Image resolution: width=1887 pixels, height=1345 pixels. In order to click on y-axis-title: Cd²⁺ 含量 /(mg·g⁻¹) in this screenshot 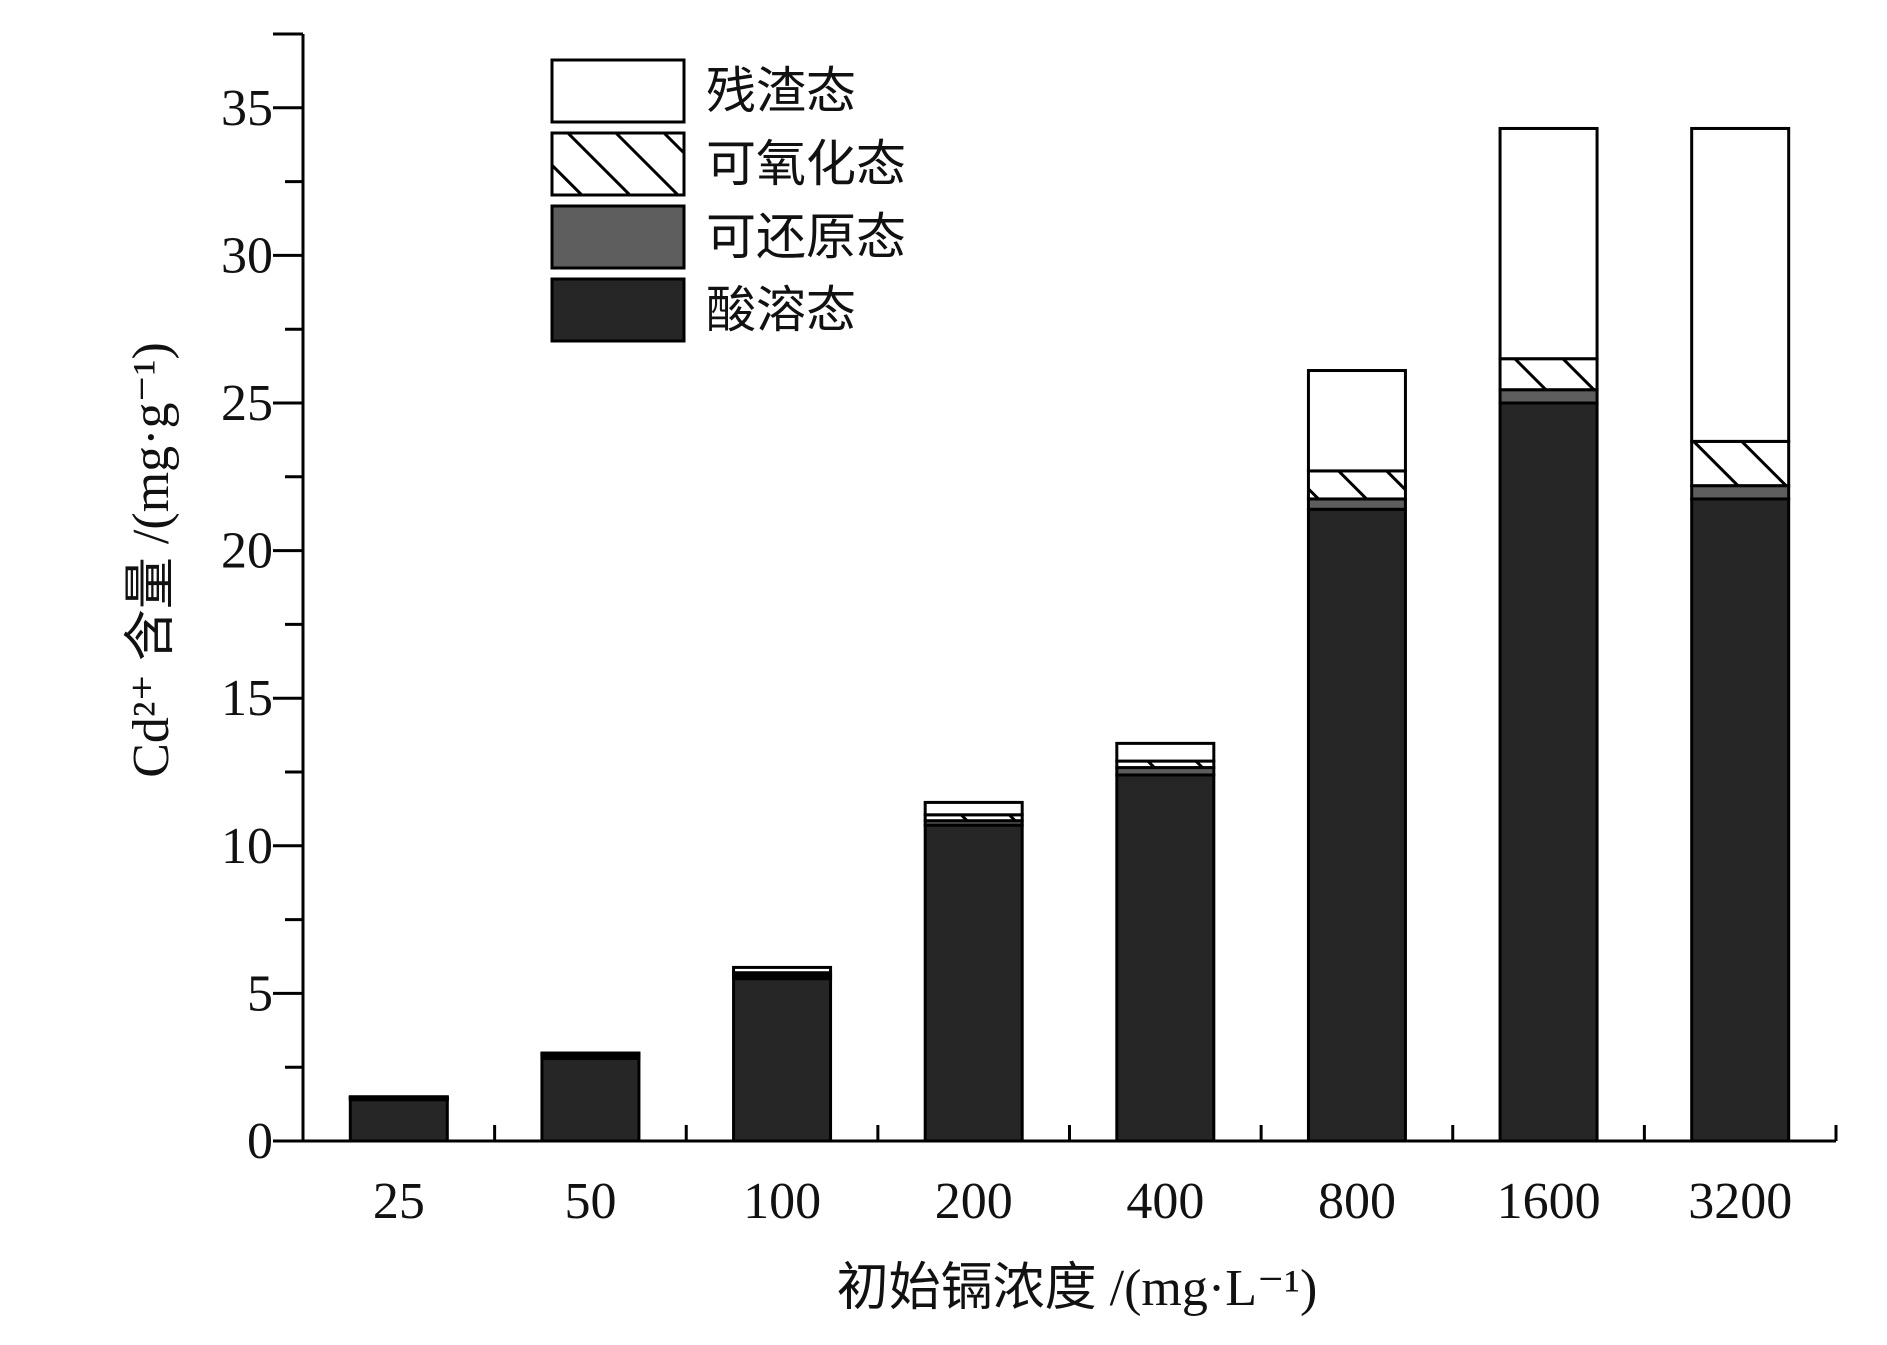, I will do `click(151, 560)`.